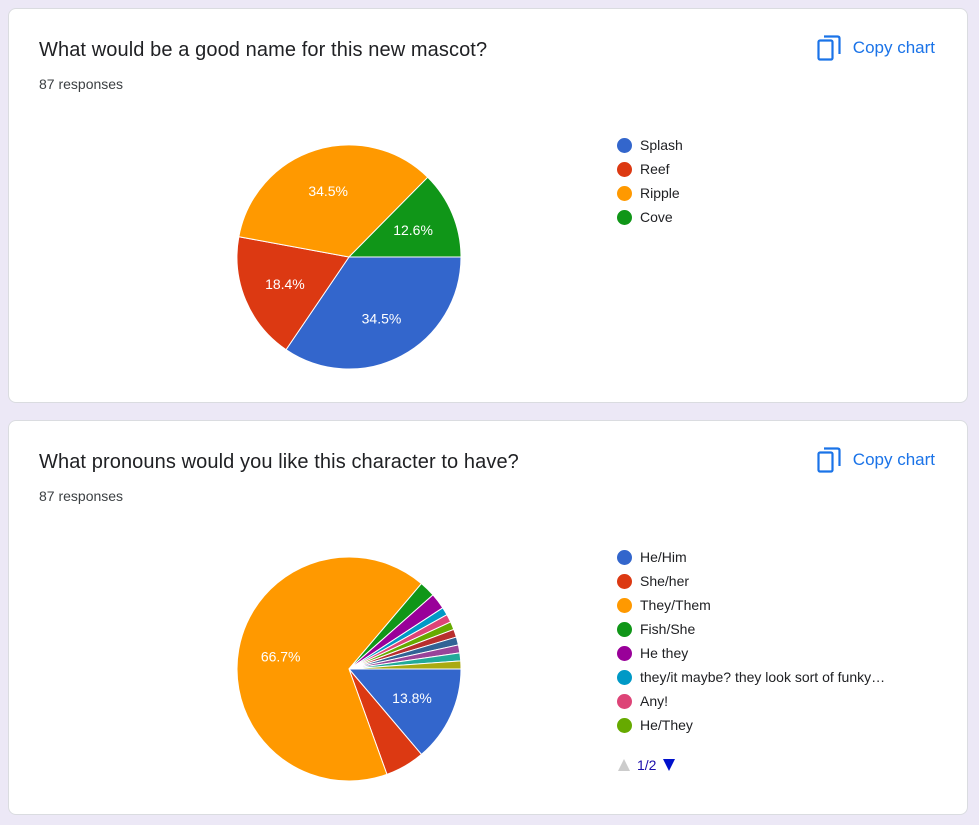 The width and height of the screenshot is (979, 825). Describe the element at coordinates (660, 193) in the screenshot. I see `legend-label: Ripple` at that location.